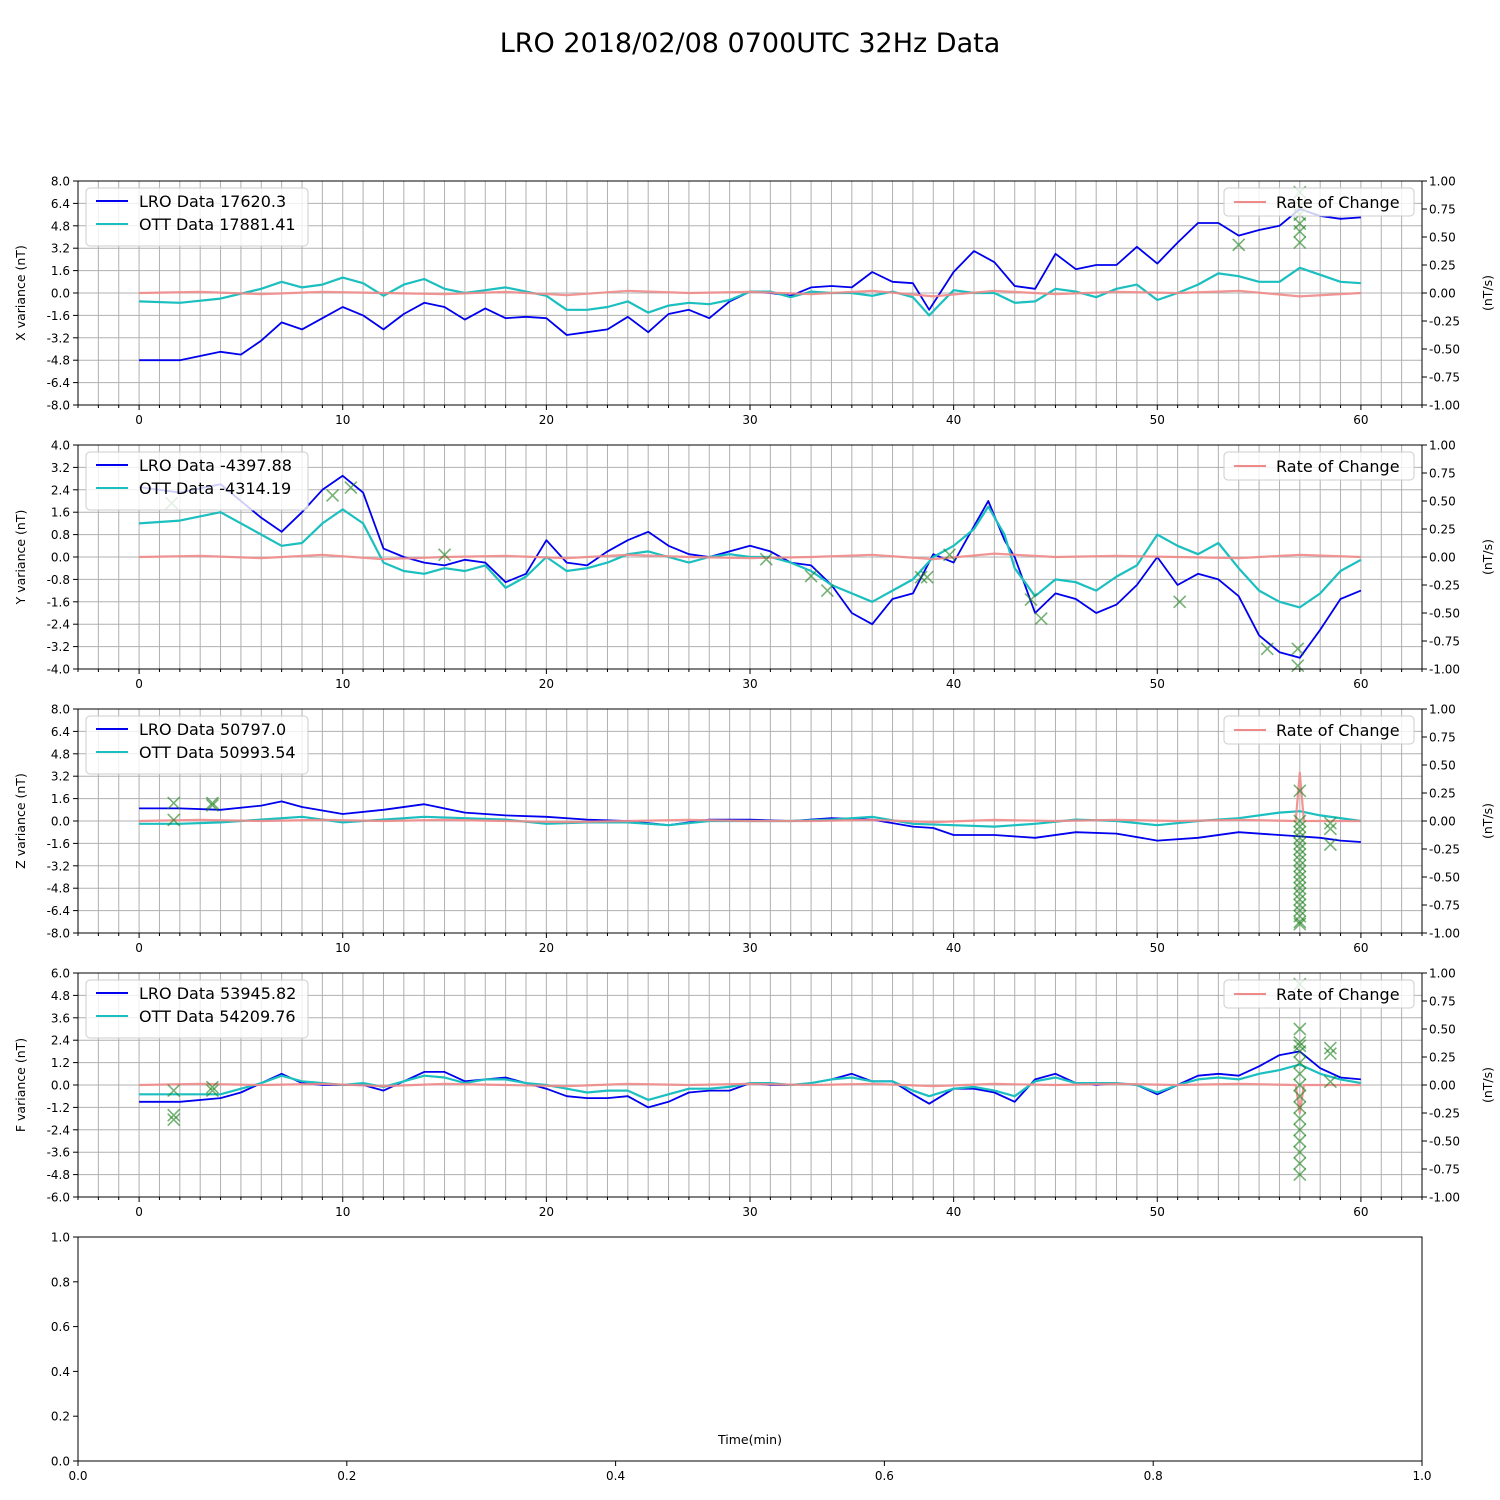  Describe the element at coordinates (58, 670) in the screenshot. I see `y-tick-label: -4.0` at that location.